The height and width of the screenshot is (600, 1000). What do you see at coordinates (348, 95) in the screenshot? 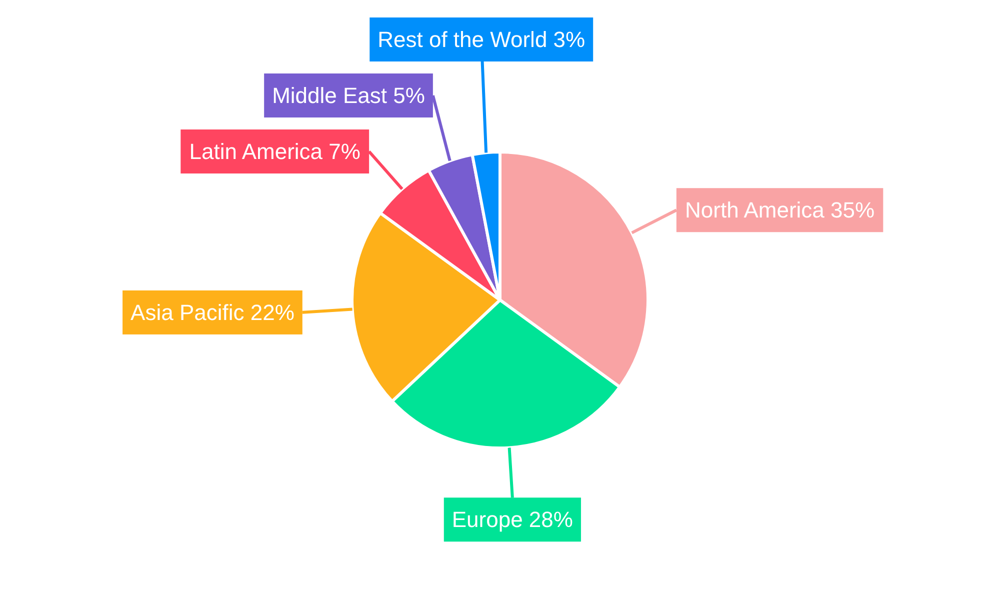
I see `slice-label: Middle East 5%` at bounding box center [348, 95].